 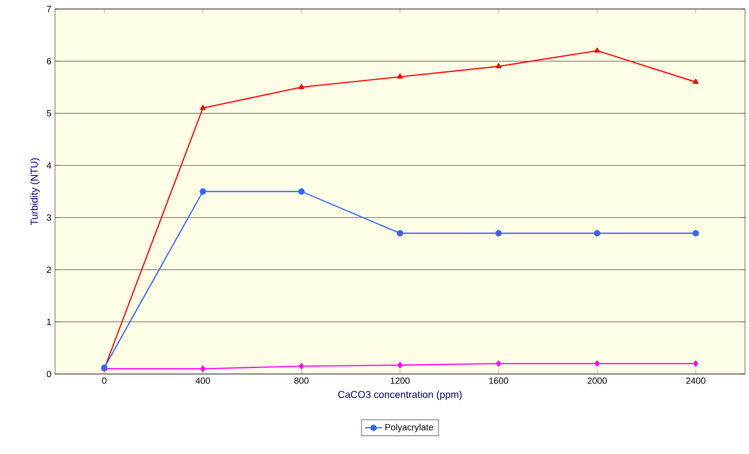 I want to click on y-tick-label: 6, so click(x=49, y=61).